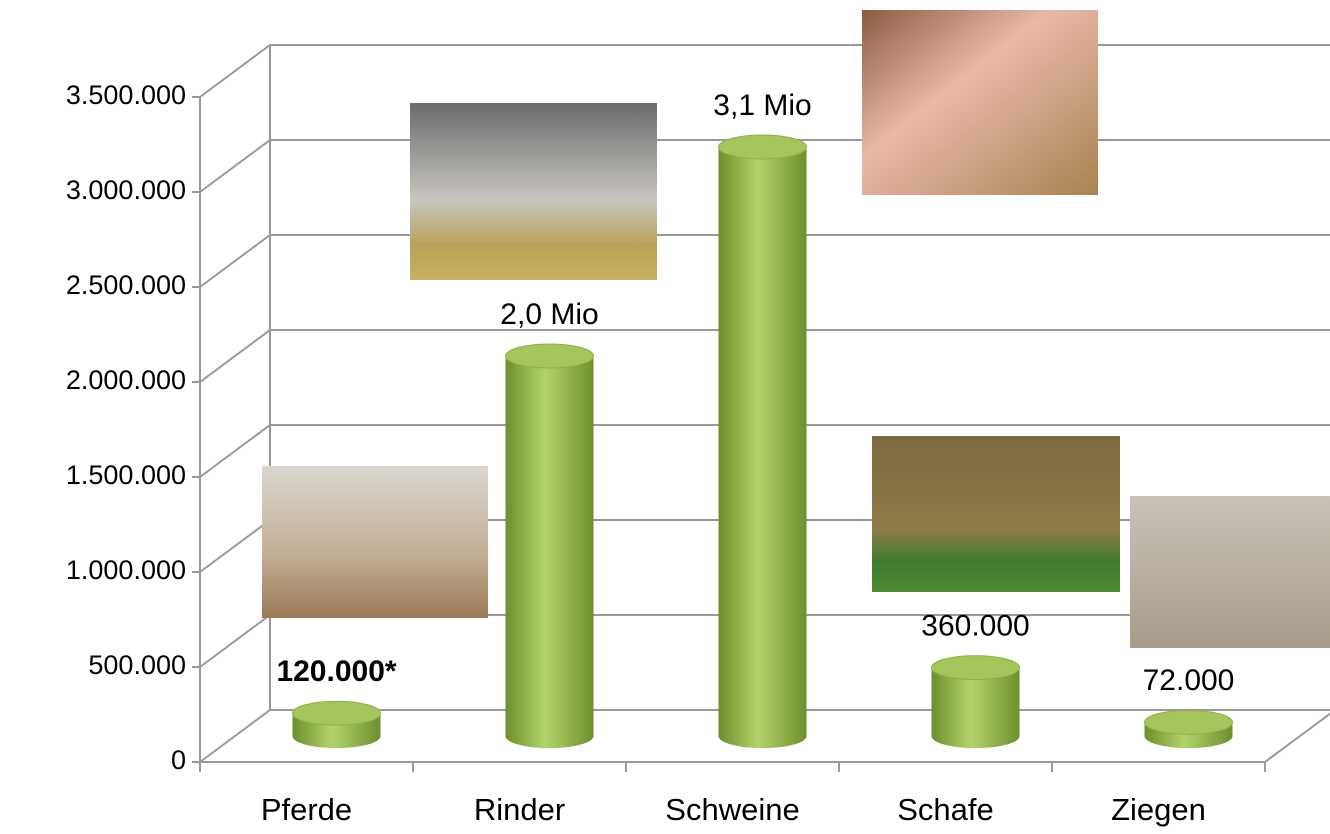 Image resolution: width=1330 pixels, height=834 pixels. What do you see at coordinates (126, 475) in the screenshot?
I see `y-tick-label: 1.500.000` at bounding box center [126, 475].